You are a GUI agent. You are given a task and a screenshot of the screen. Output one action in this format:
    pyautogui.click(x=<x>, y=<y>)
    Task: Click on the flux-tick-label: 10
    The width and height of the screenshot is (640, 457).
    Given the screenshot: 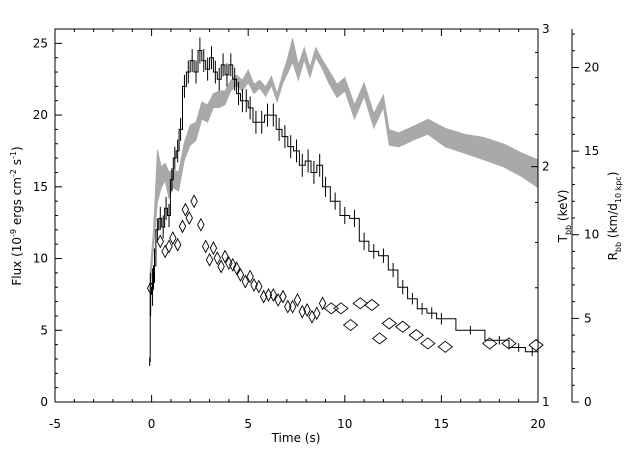 What is the action you would take?
    pyautogui.click(x=40, y=259)
    